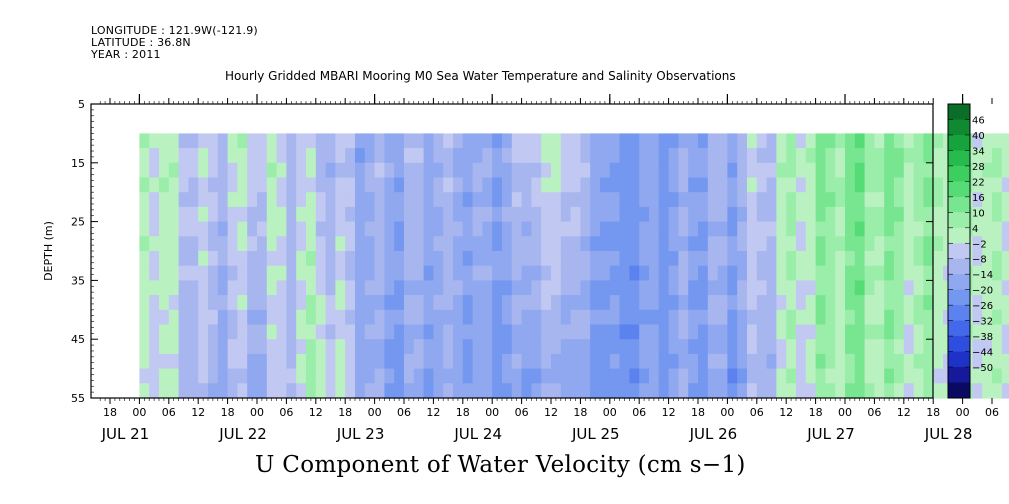 The image size is (1009, 504). What do you see at coordinates (948, 434) in the screenshot?
I see `x-date-label: JUL 28` at bounding box center [948, 434].